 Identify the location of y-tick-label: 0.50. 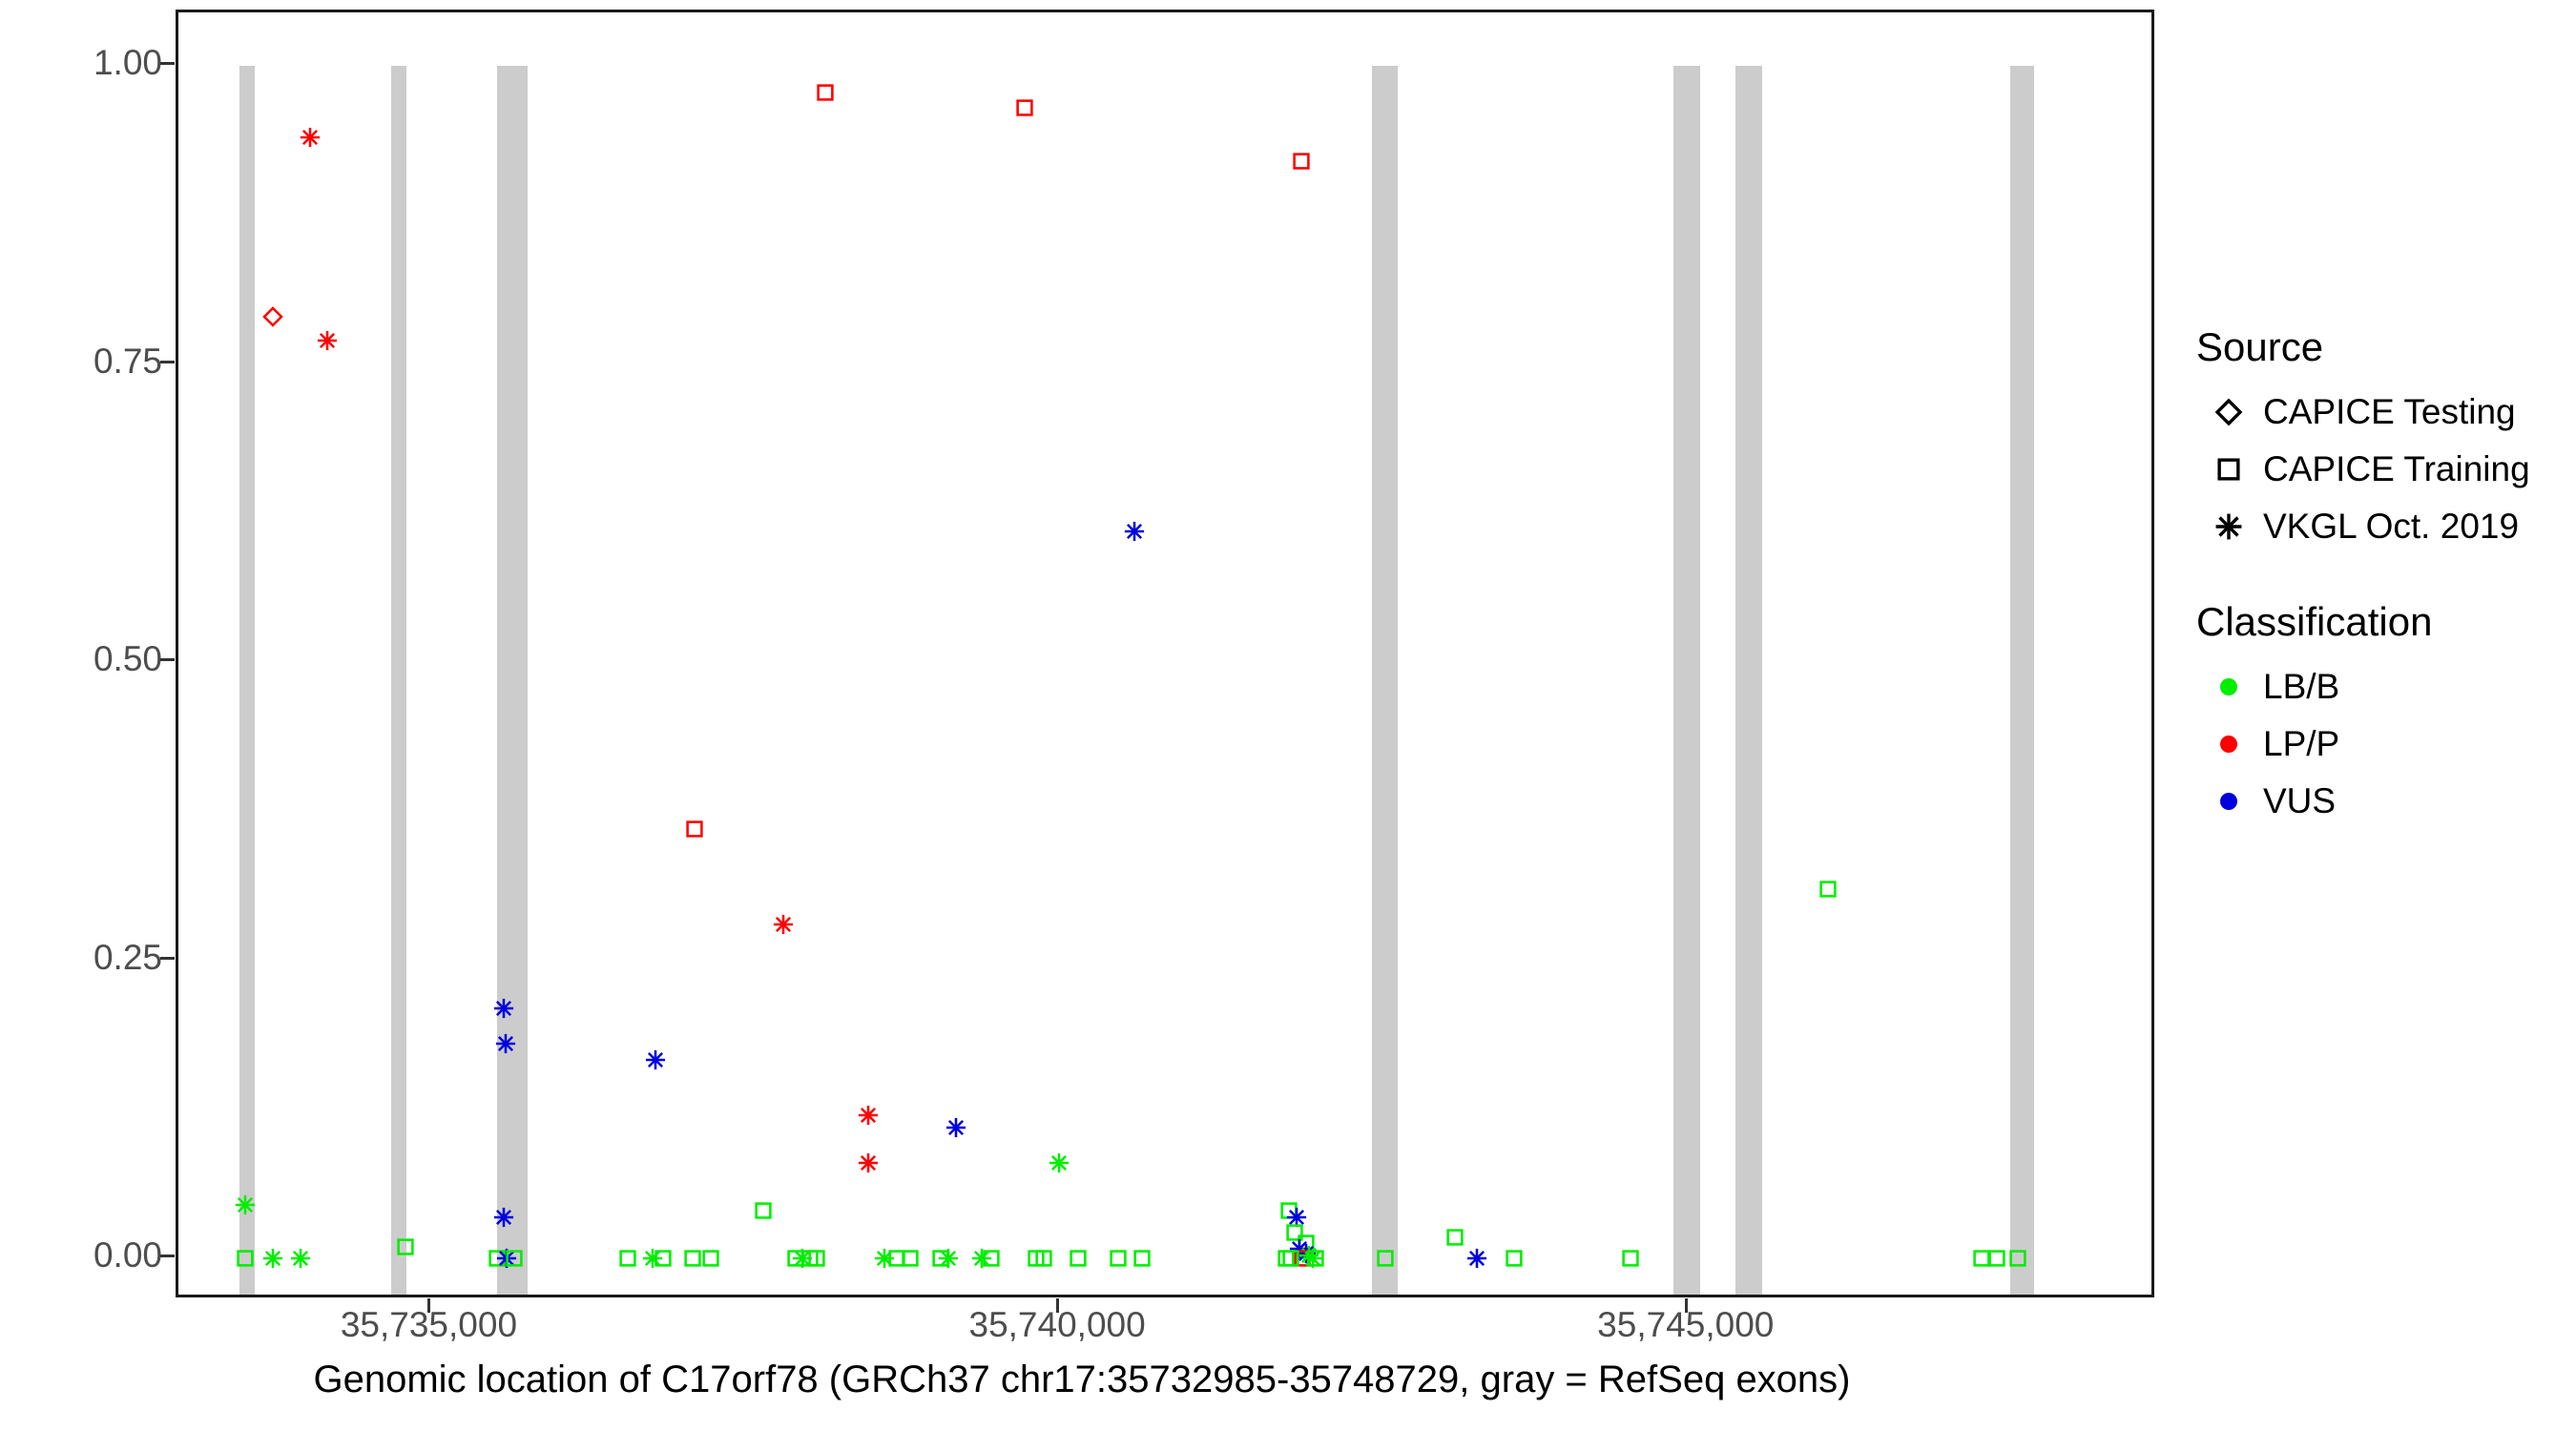
(127, 659).